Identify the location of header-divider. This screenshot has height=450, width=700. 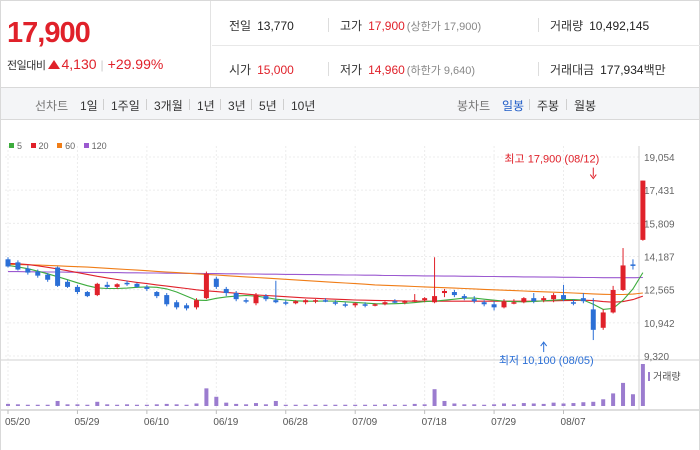
(456, 45).